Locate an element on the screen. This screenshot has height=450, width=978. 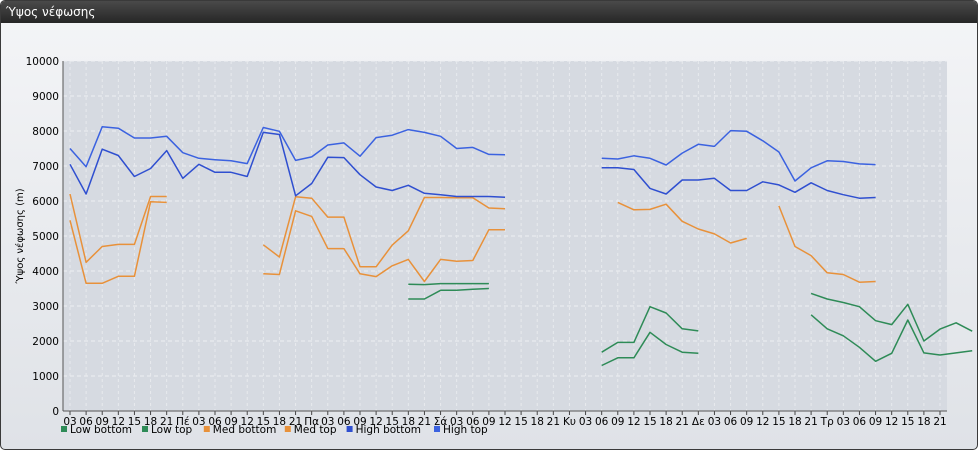
window-title: Ύψος νέφωσης is located at coordinates (489, 12).